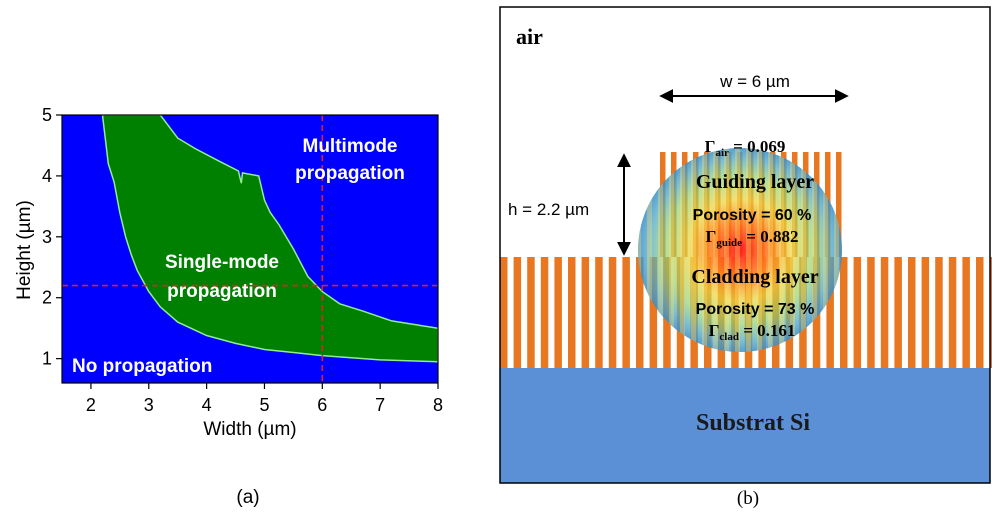 Image resolution: width=992 pixels, height=522 pixels. What do you see at coordinates (752, 215) in the screenshot?
I see `guiding-porosity-label: Porosity = 60 %` at bounding box center [752, 215].